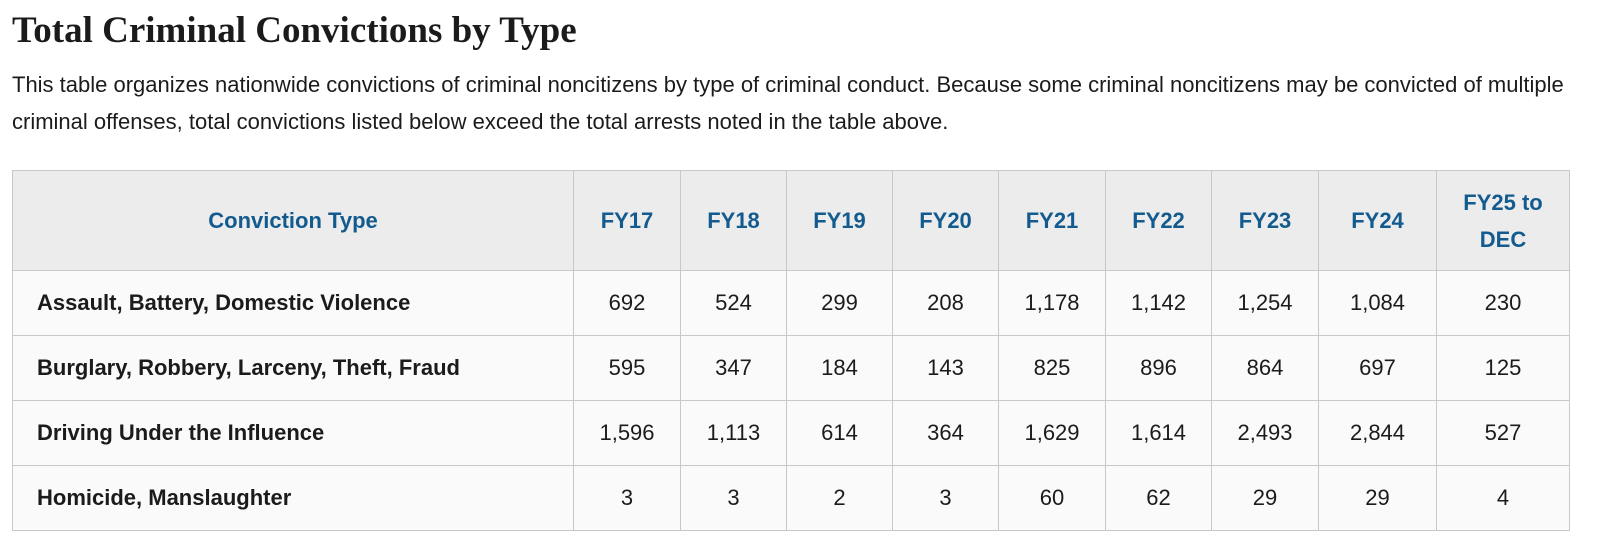  Describe the element at coordinates (1503, 368) in the screenshot. I see `cell: 125` at that location.